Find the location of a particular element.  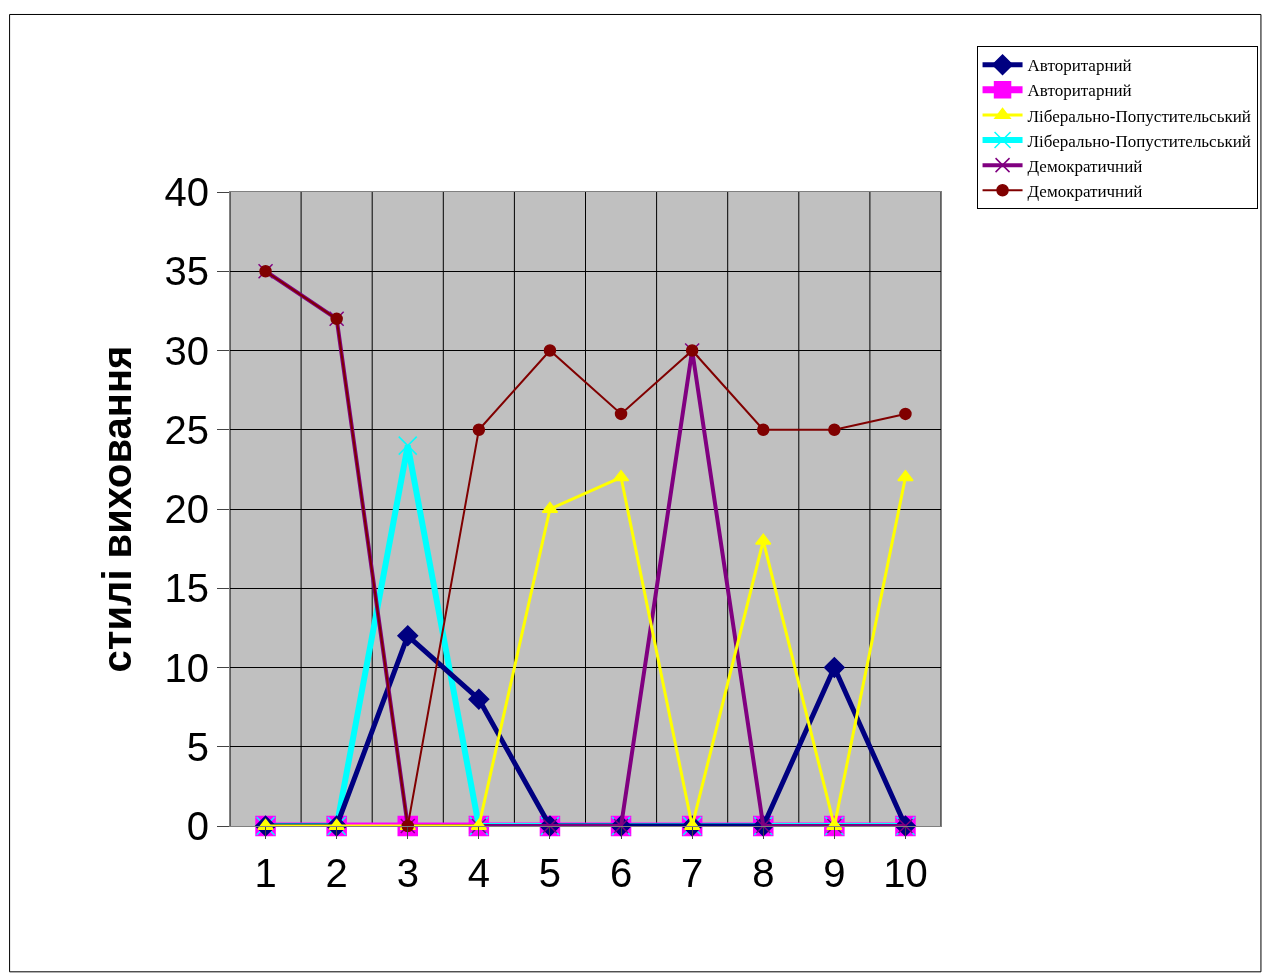

x-tick-label: 10 is located at coordinates (905, 873).